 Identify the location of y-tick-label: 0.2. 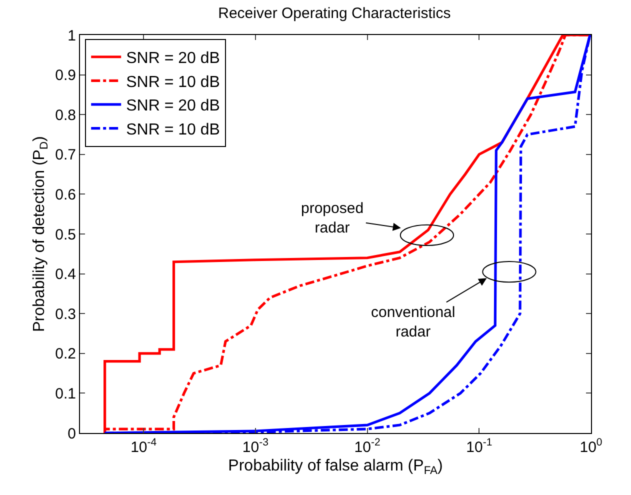
(65, 354).